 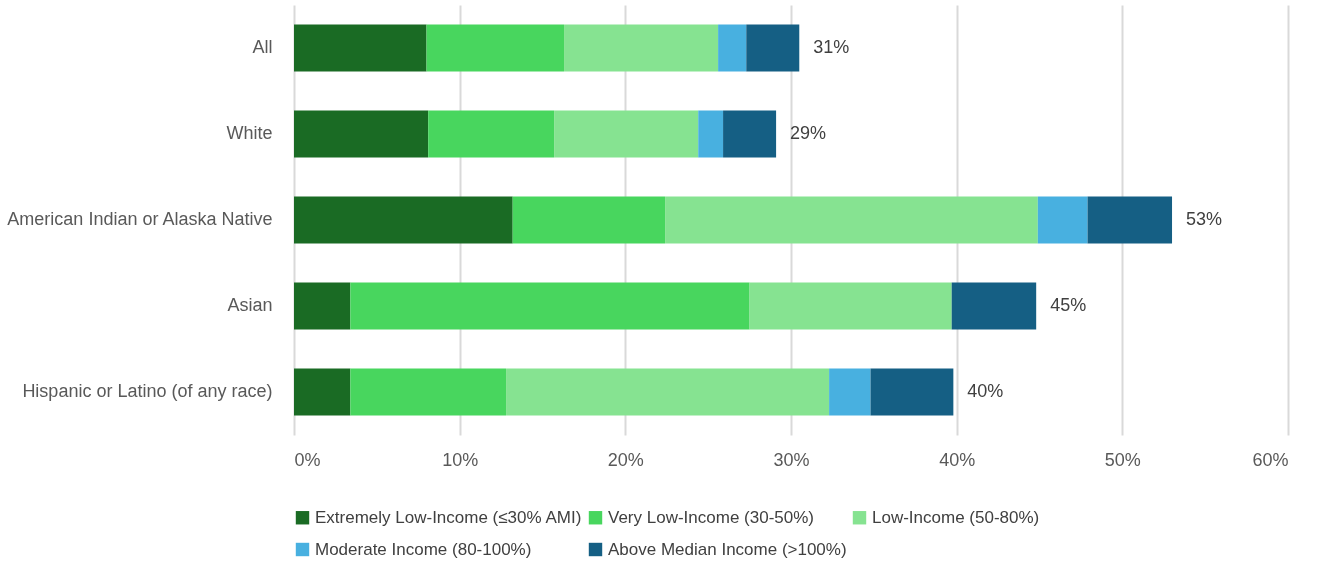 What do you see at coordinates (140, 219) in the screenshot?
I see `y-tick-label: American Indian or Alaska Native` at bounding box center [140, 219].